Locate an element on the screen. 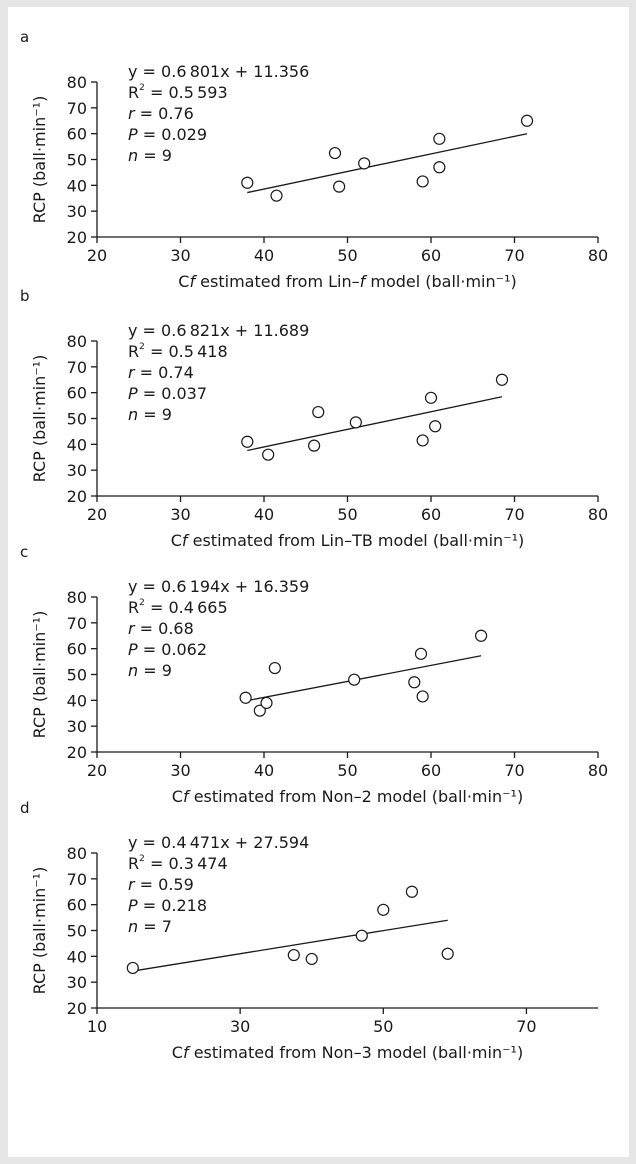 The height and width of the screenshot is (1164, 636). n-label: n = 9 is located at coordinates (150, 155).